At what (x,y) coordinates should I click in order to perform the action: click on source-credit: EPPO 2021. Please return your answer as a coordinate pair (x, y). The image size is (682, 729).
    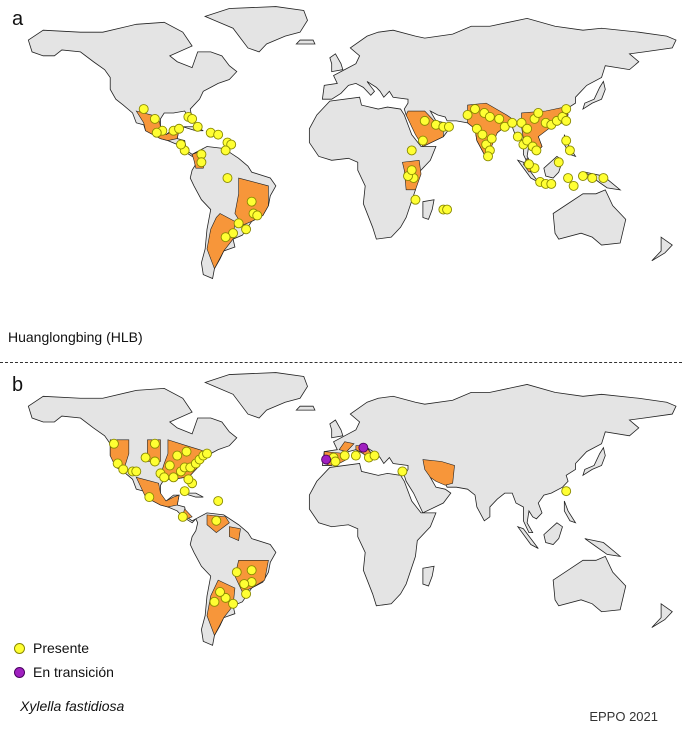
    Looking at the image, I should click on (623, 716).